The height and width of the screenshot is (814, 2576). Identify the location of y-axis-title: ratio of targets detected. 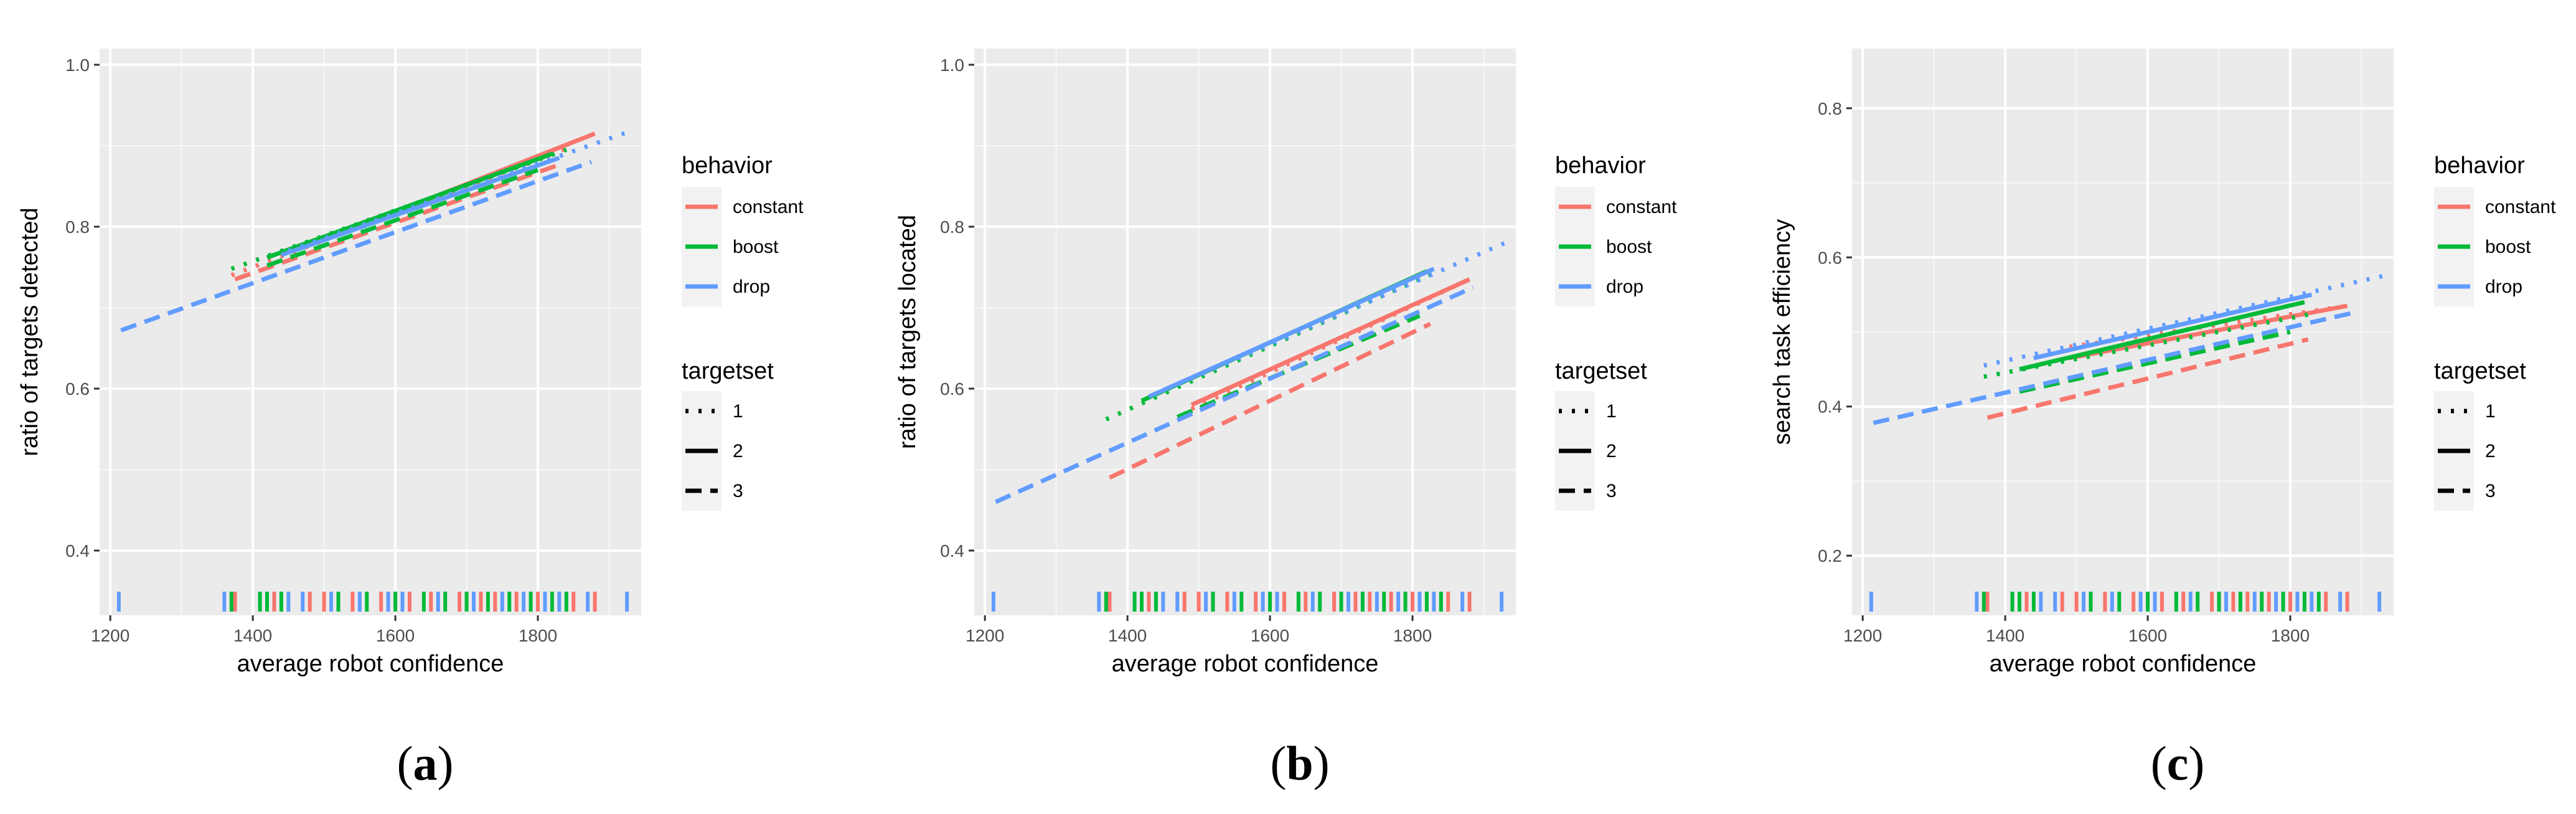
(30, 331).